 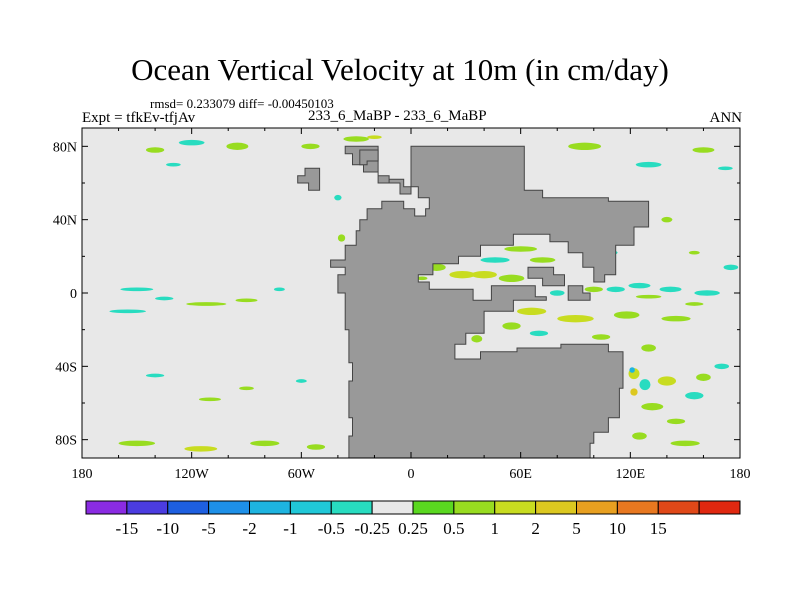 What do you see at coordinates (290, 528) in the screenshot?
I see `colorbar-label: -1` at bounding box center [290, 528].